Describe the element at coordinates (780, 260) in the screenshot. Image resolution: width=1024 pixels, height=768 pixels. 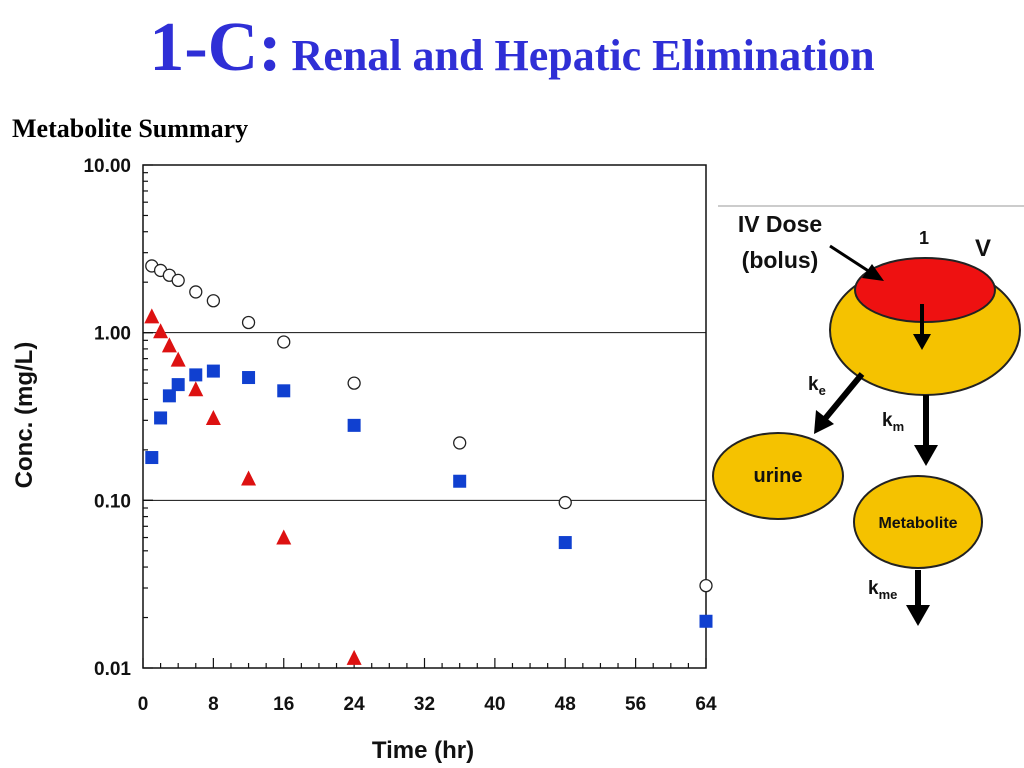
I see `dose-label-line2: (bolus)` at that location.